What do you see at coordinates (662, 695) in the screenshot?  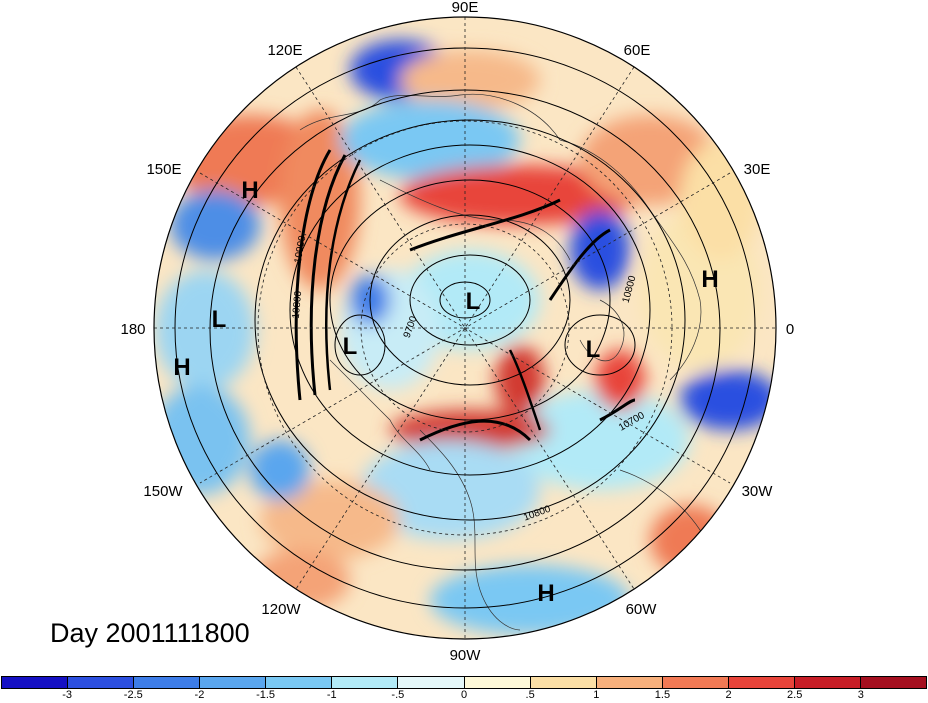 I see `colorbar-tick-label: 1.5` at bounding box center [662, 695].